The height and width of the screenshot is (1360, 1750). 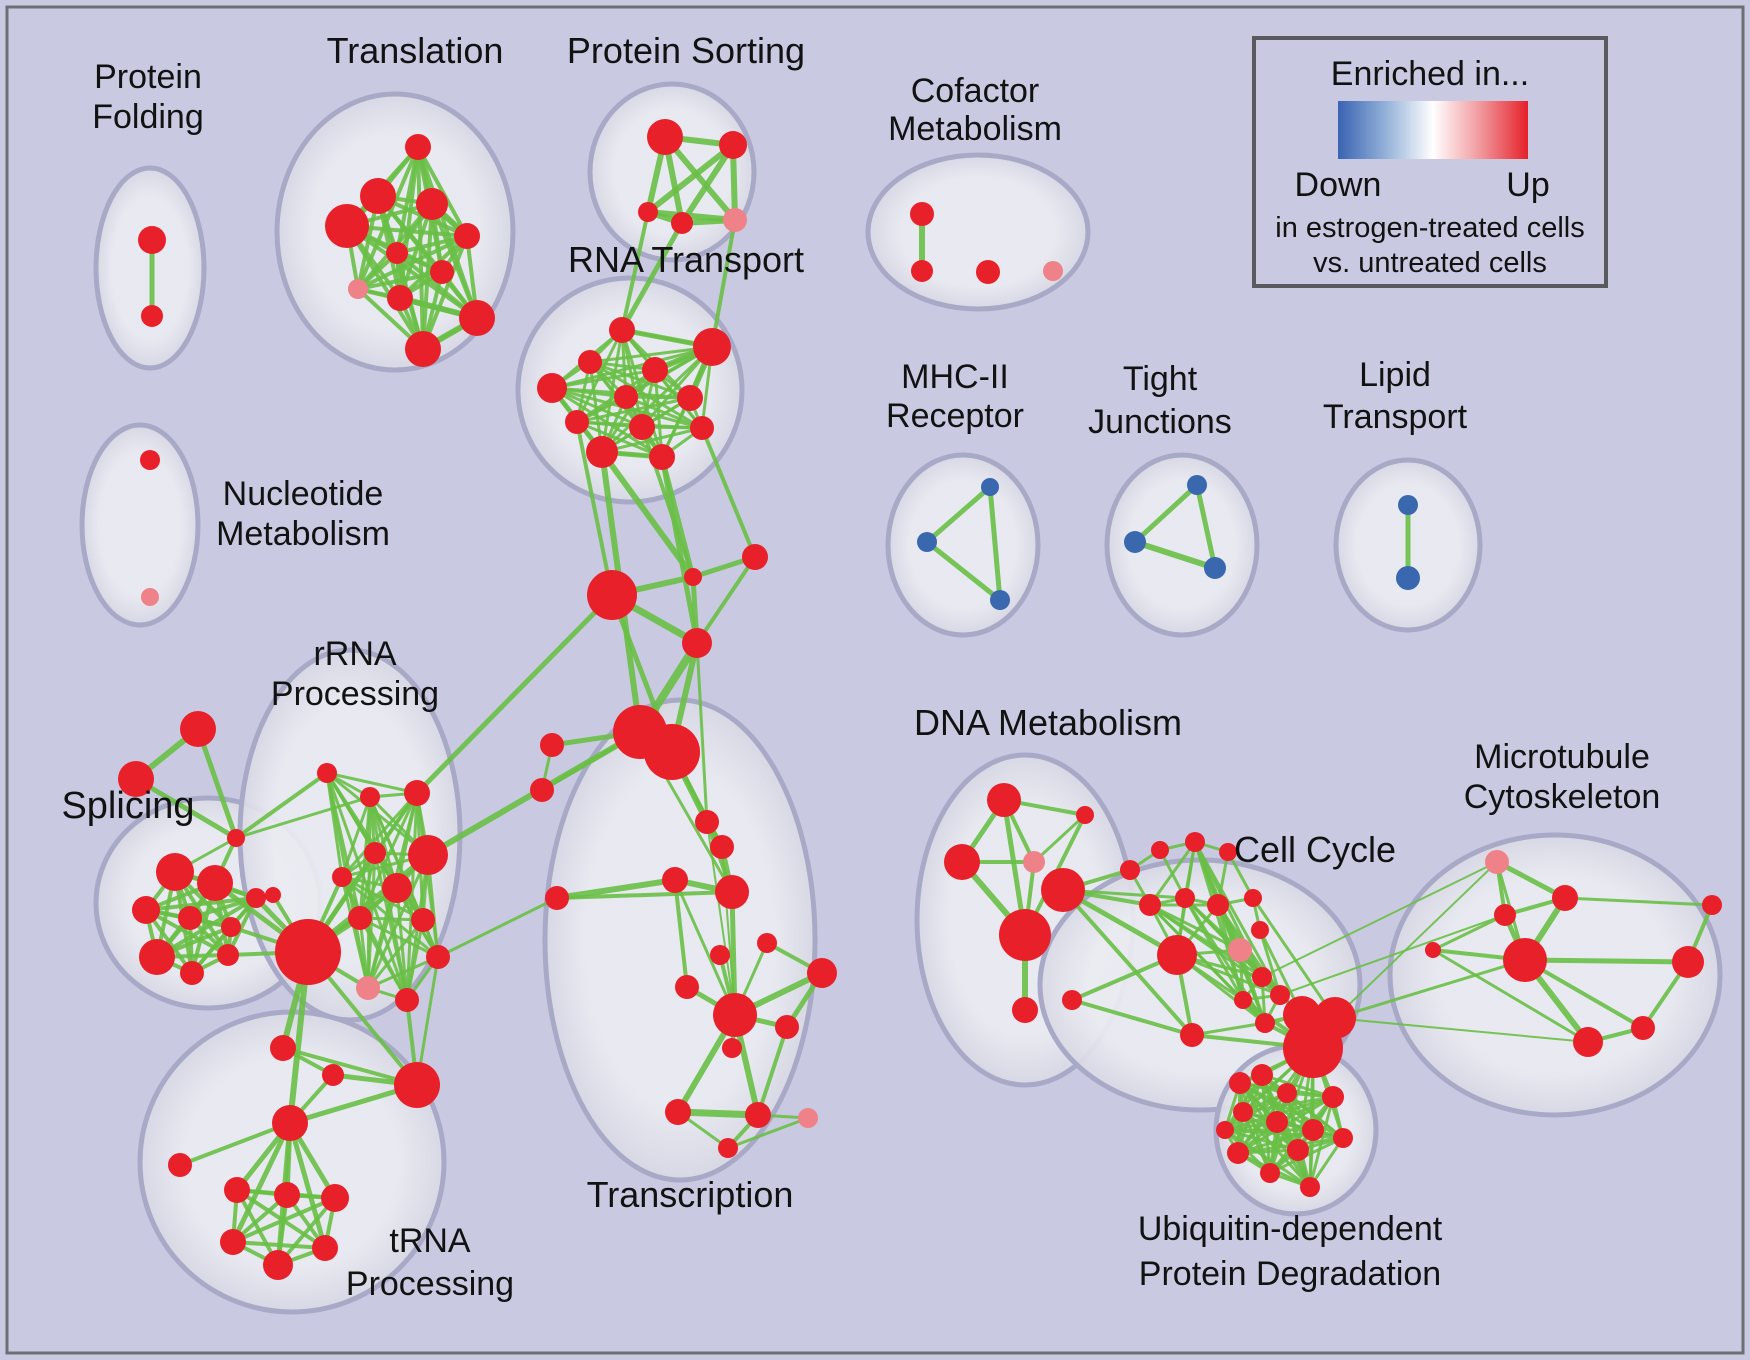 What do you see at coordinates (430, 1262) in the screenshot?
I see `trna-processing-label: tRNA Processing` at bounding box center [430, 1262].